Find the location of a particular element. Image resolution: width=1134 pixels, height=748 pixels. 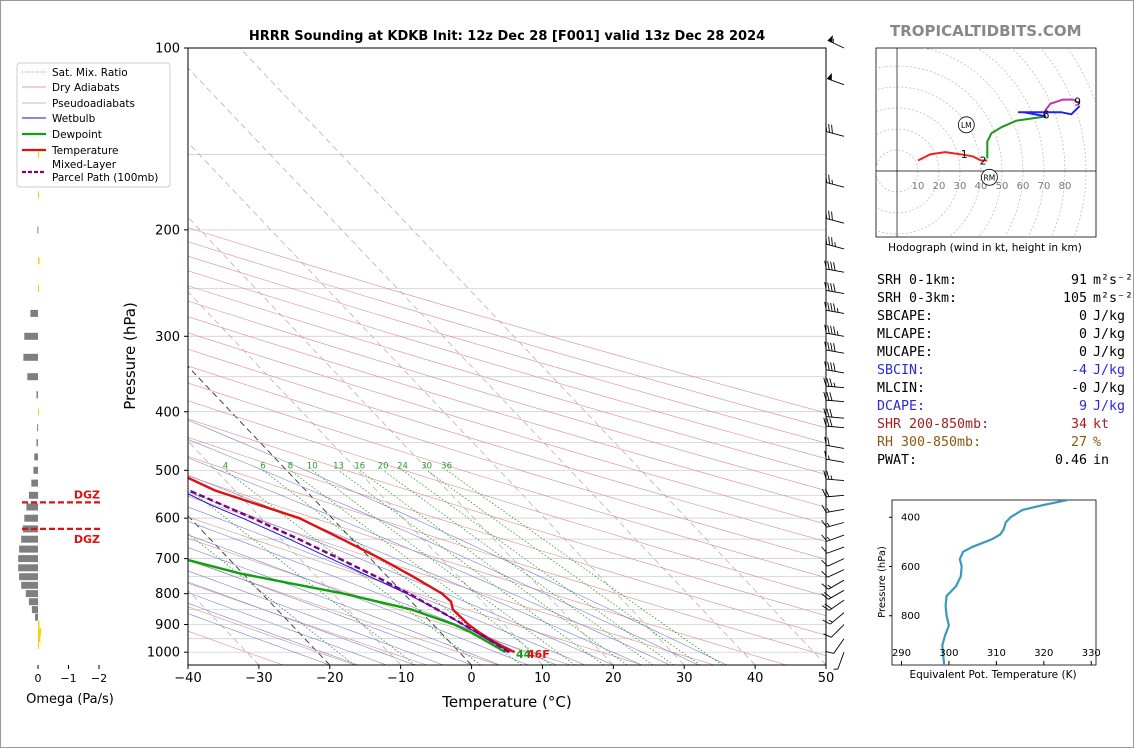

legend-item: Wetbulb is located at coordinates (74, 119).